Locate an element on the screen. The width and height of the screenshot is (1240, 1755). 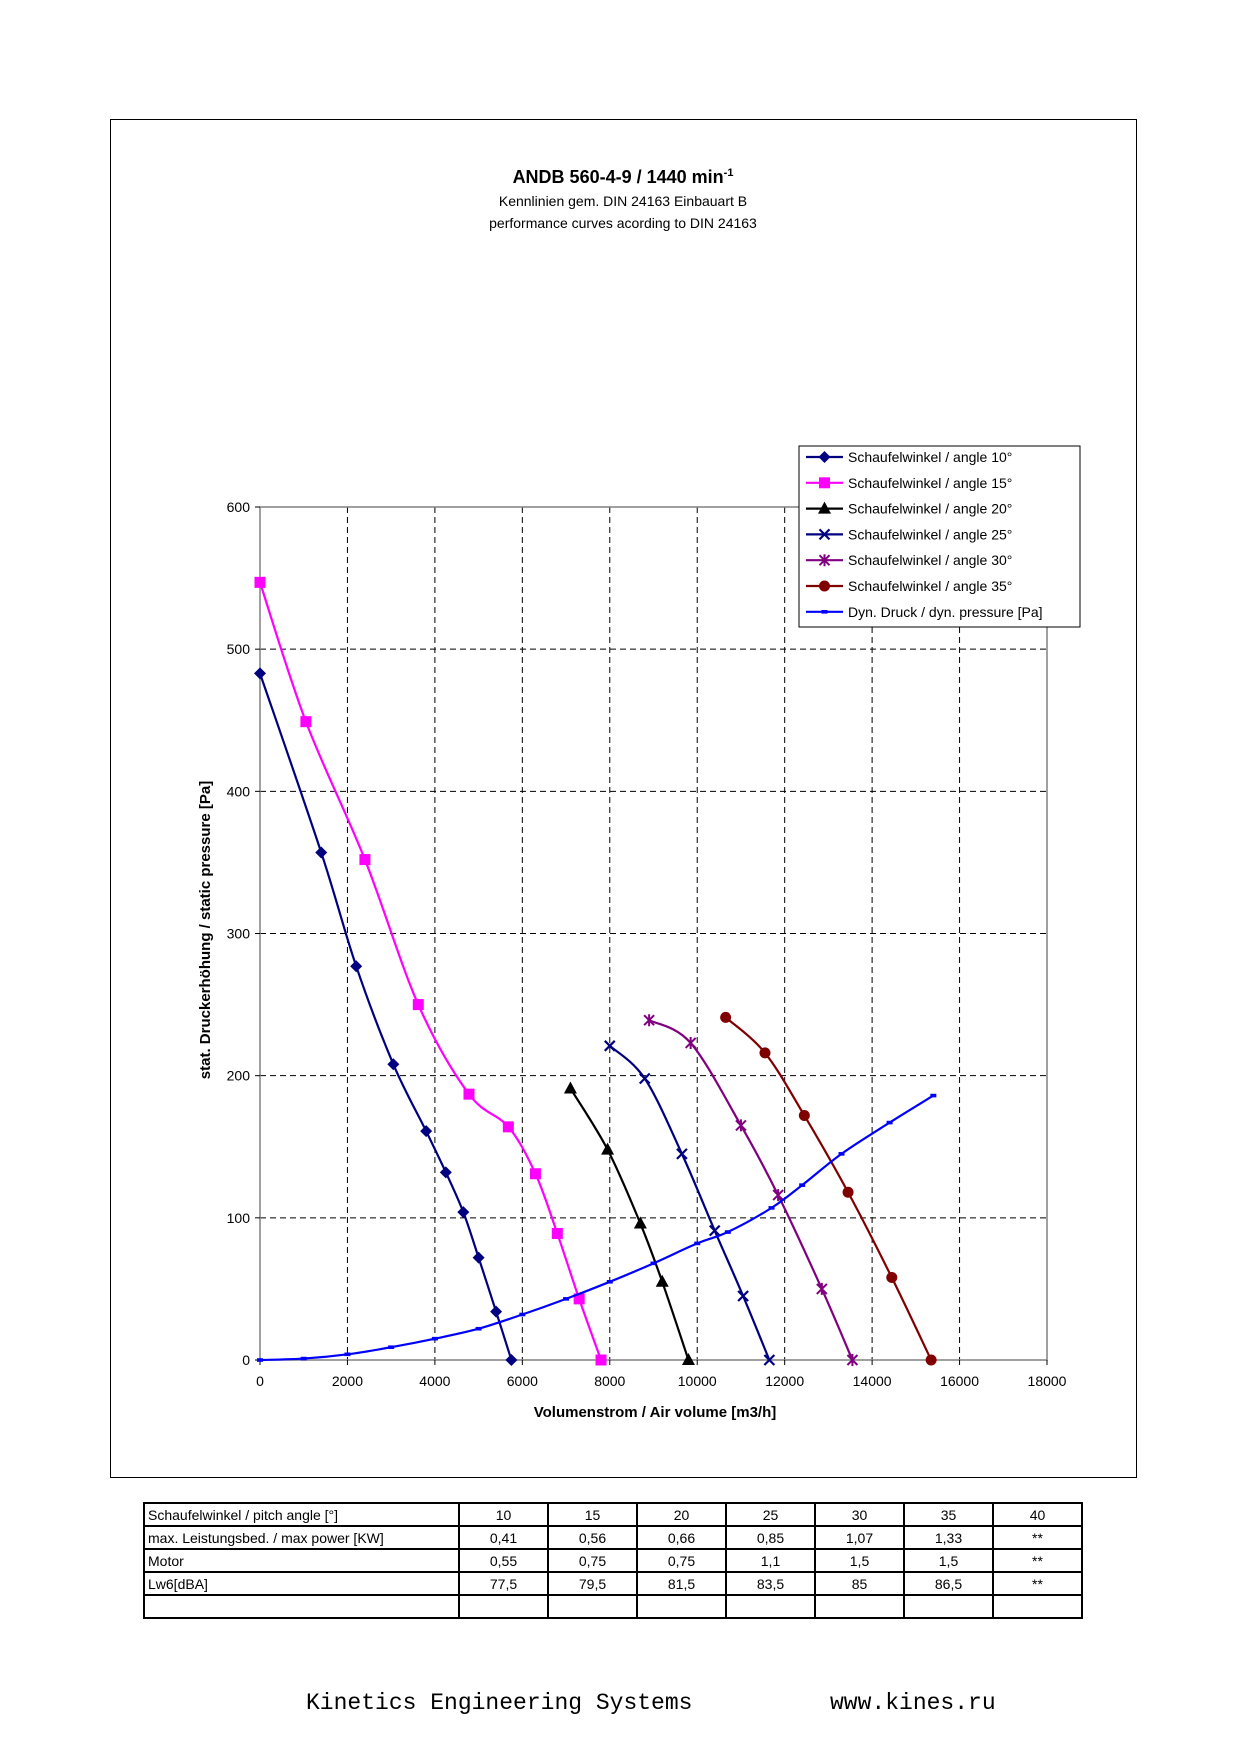
row-label is located at coordinates (301, 1606).